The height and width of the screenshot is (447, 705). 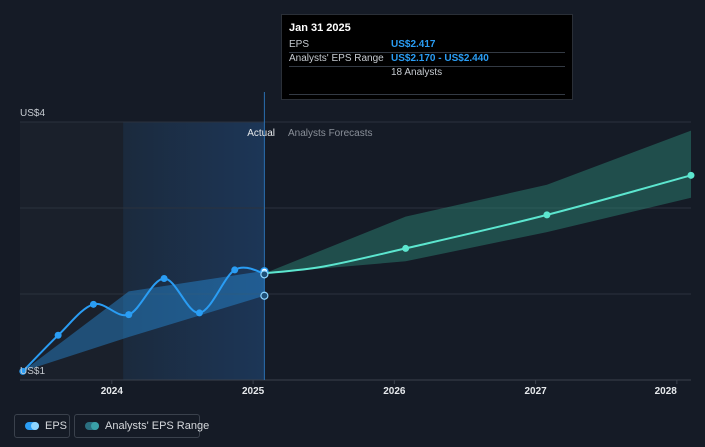 I want to click on tooltip-range-row: Analysts' EPS Range US$2.170 - US$2.440, so click(x=427, y=59).